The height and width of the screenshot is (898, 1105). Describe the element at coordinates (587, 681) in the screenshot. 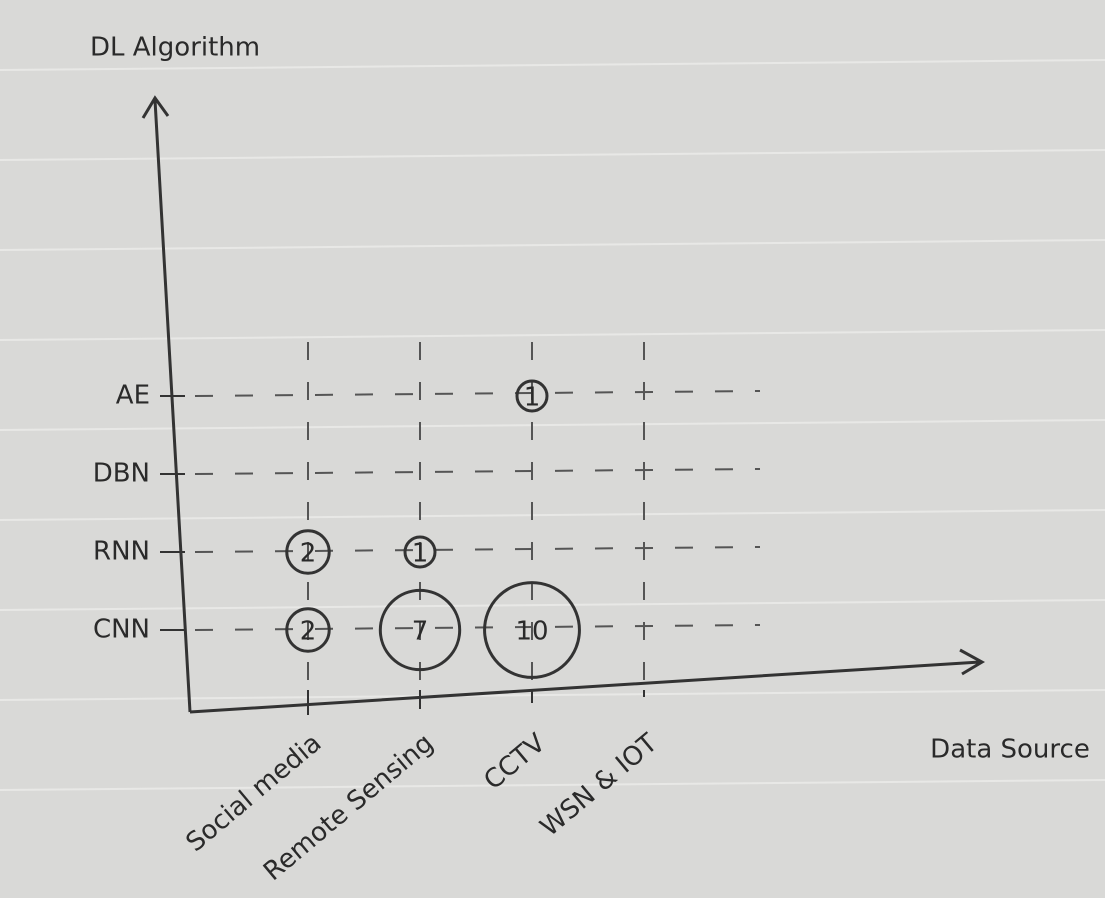

I see `x-axis` at that location.